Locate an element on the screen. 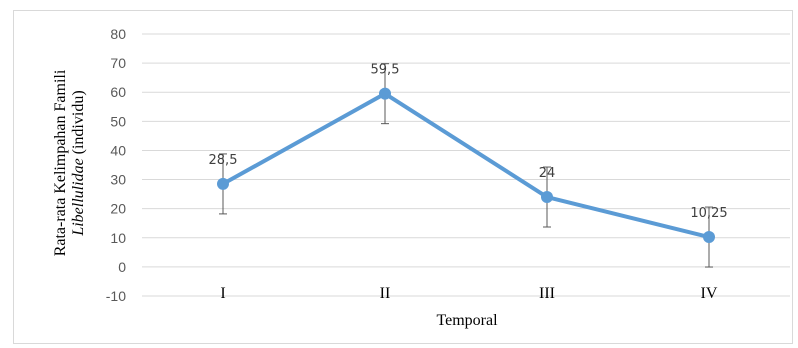  data-label: 24 is located at coordinates (547, 173).